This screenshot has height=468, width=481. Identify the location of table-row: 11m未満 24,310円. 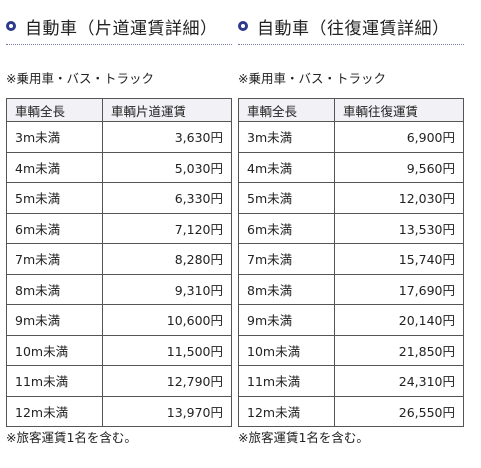
(351, 381).